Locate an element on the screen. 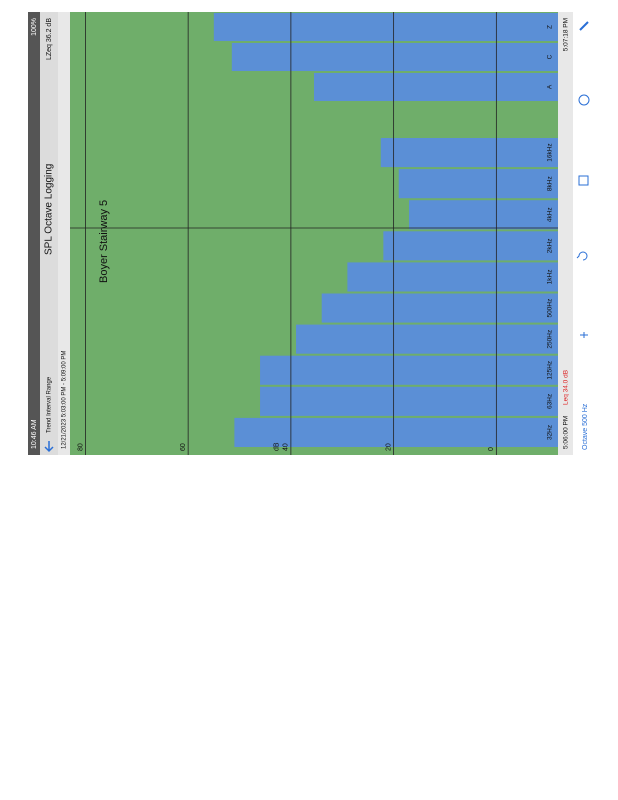  x-tick-label: 16kHz is located at coordinates (550, 152).